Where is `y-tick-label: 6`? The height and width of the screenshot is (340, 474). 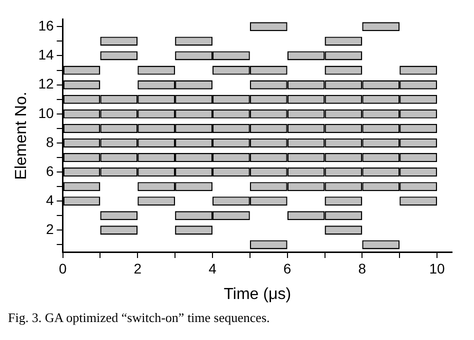 y-tick-label: 6 is located at coordinates (50, 170).